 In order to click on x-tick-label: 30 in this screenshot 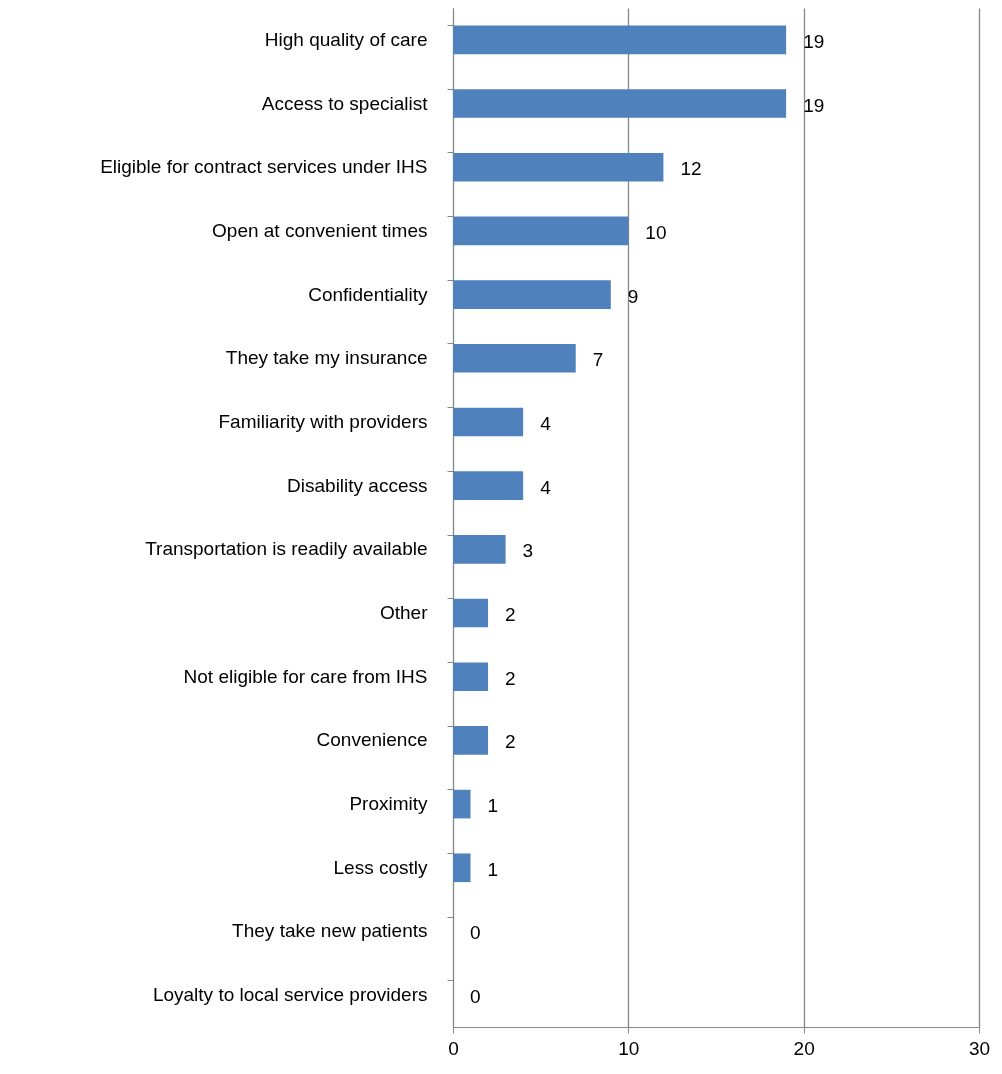, I will do `click(979, 1048)`.